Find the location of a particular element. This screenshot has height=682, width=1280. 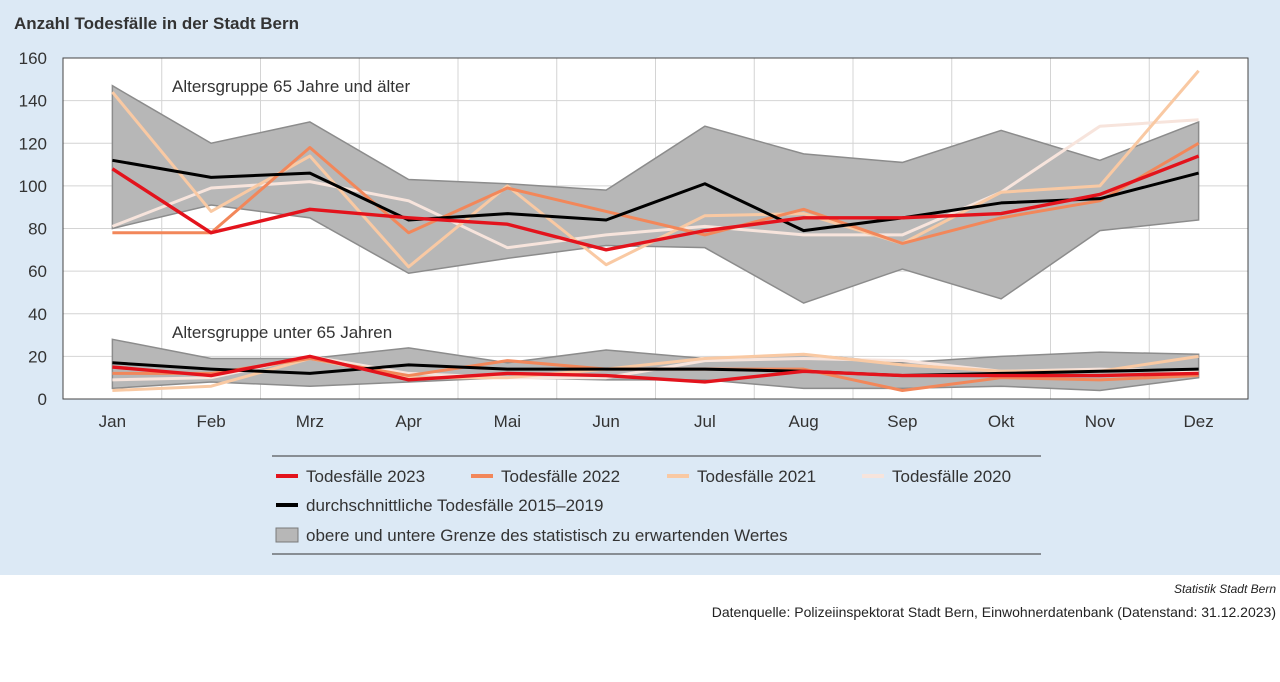

y-tick-label: 80 is located at coordinates (37, 229).